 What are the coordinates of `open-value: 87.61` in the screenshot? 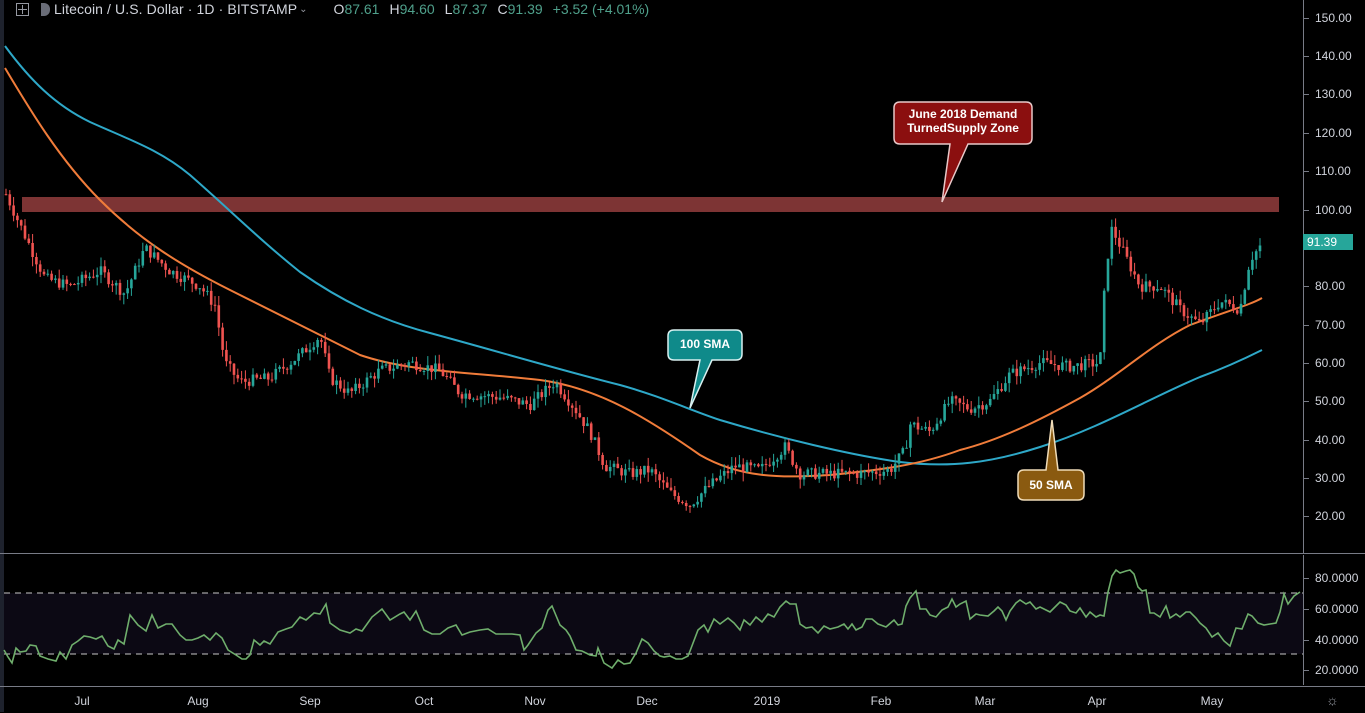 It's located at (362, 9).